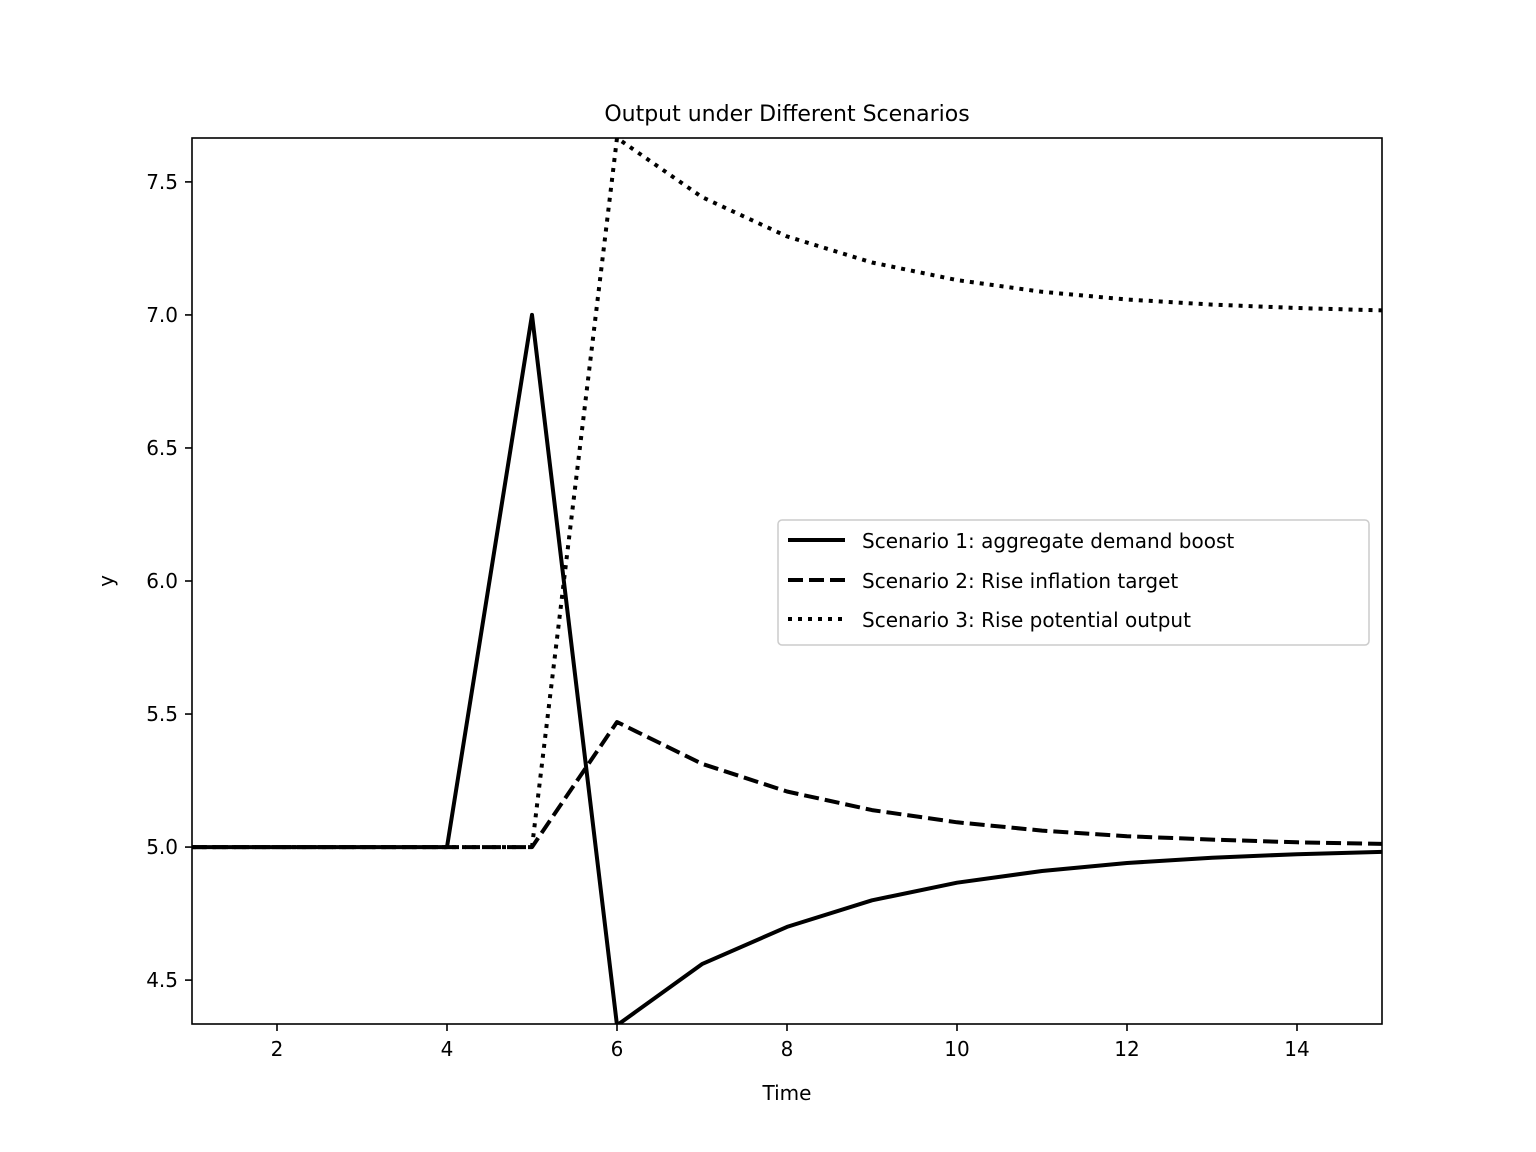 The image size is (1536, 1152). Describe the element at coordinates (162, 448) in the screenshot. I see `y-tick-label: 6.5` at that location.